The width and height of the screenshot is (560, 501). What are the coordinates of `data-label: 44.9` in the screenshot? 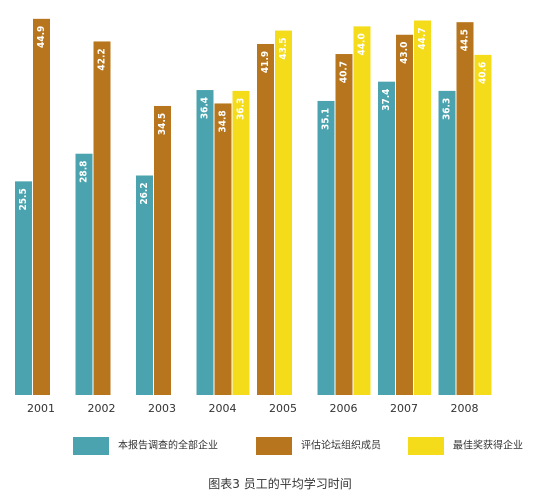 It's located at (41, 37).